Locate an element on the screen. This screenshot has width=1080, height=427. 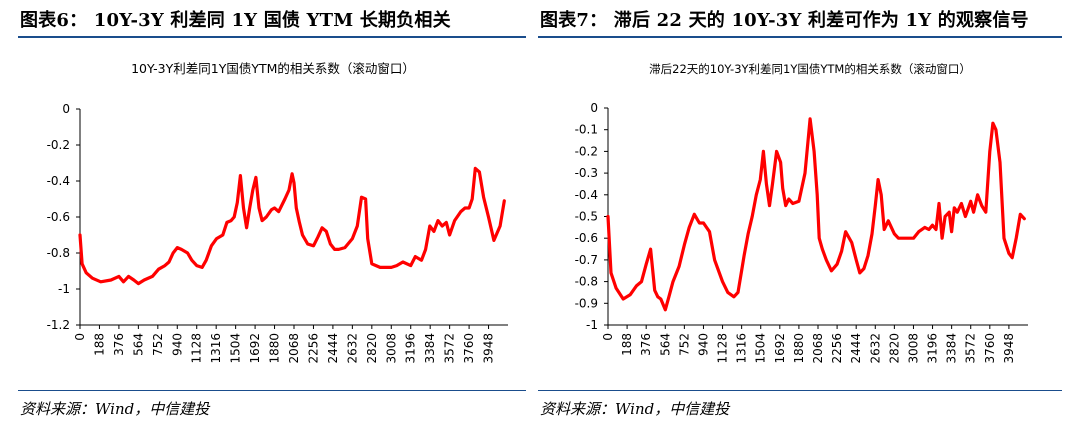
y-tick-label: -0.1 is located at coordinates (586, 130).